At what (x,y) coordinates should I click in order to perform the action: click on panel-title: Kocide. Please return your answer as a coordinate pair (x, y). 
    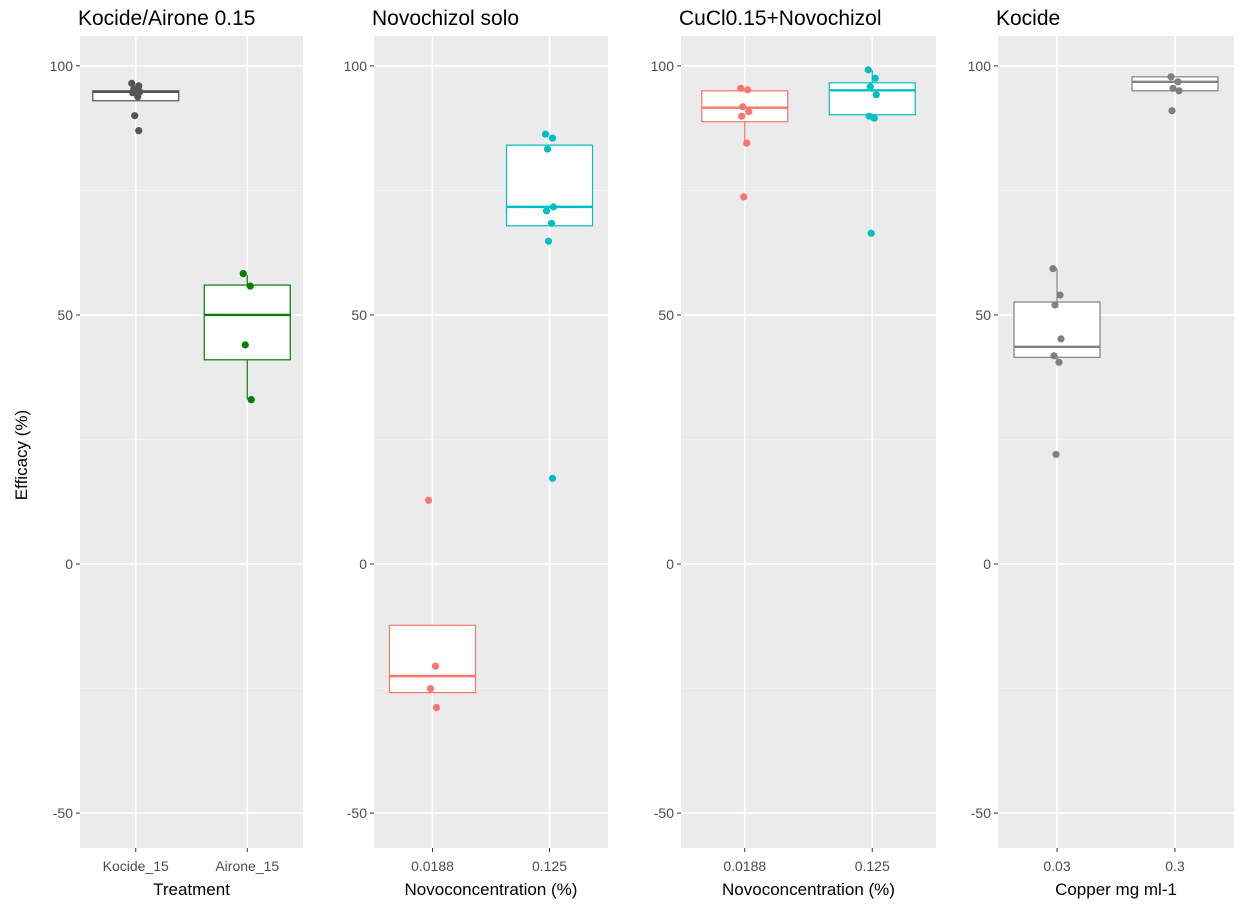
    Looking at the image, I should click on (1028, 18).